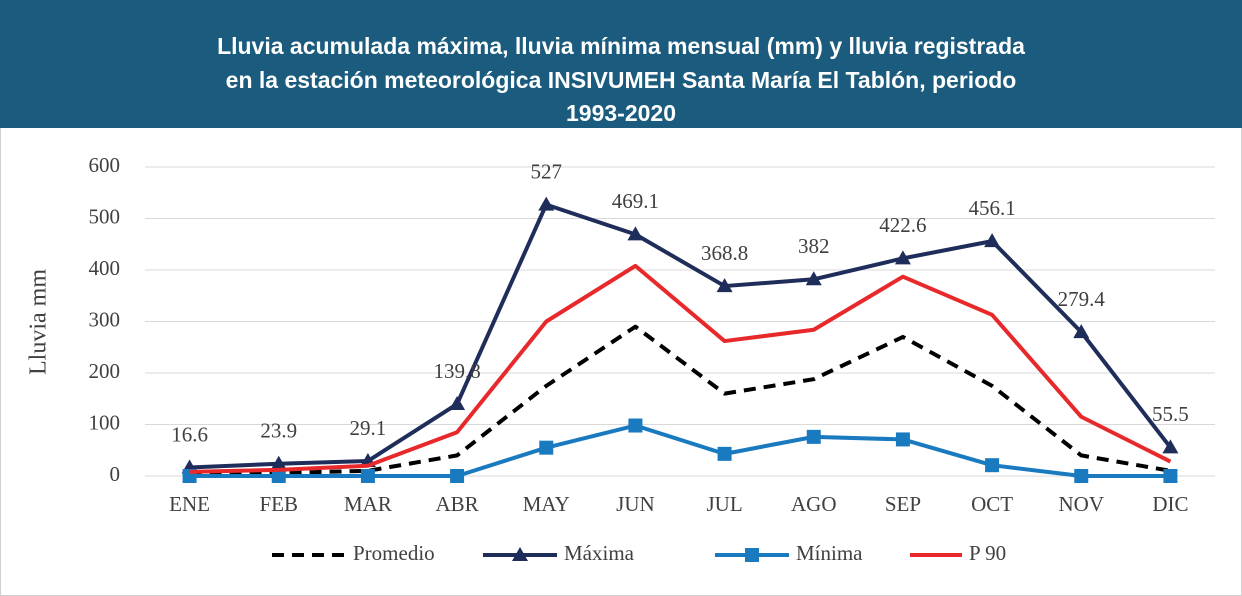 This screenshot has height=596, width=1242. Describe the element at coordinates (456, 371) in the screenshot. I see `data-label: 139.8` at that location.